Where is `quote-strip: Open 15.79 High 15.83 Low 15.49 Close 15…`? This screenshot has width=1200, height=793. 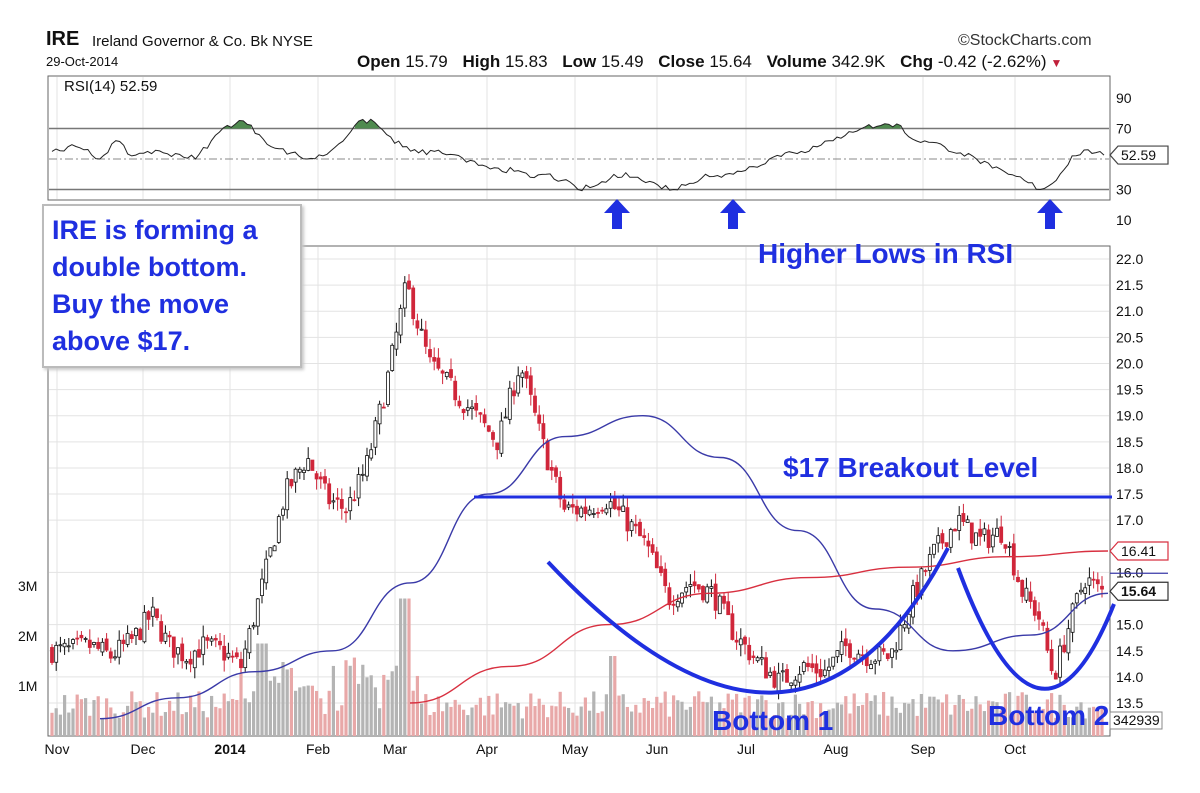 quote-strip: Open 15.79 High 15.83 Low 15.49 Close 15… is located at coordinates (709, 62).